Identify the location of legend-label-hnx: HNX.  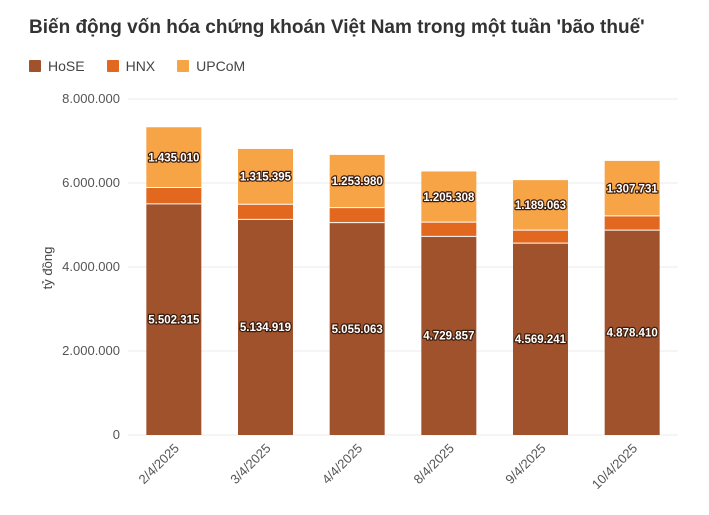
(140, 66).